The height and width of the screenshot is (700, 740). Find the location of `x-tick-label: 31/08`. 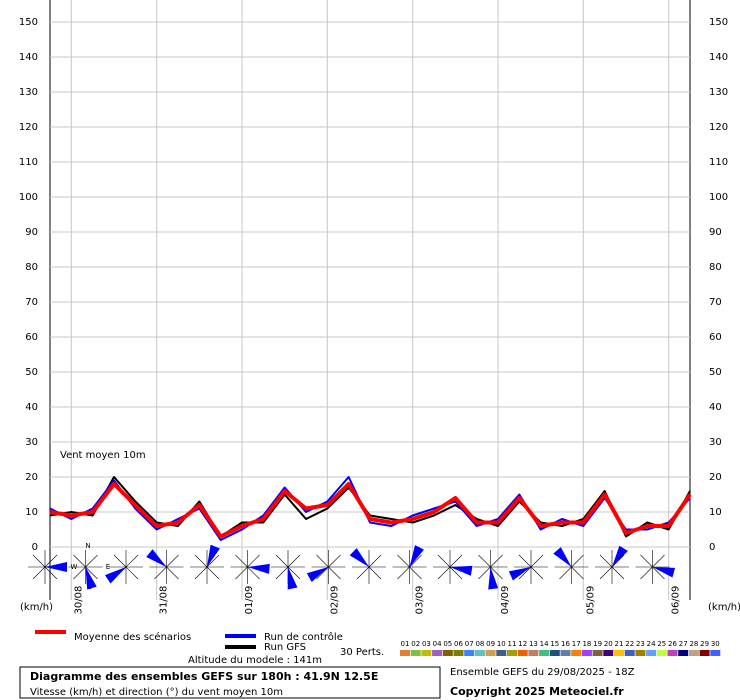

x-tick-label: 31/08 is located at coordinates (164, 600).